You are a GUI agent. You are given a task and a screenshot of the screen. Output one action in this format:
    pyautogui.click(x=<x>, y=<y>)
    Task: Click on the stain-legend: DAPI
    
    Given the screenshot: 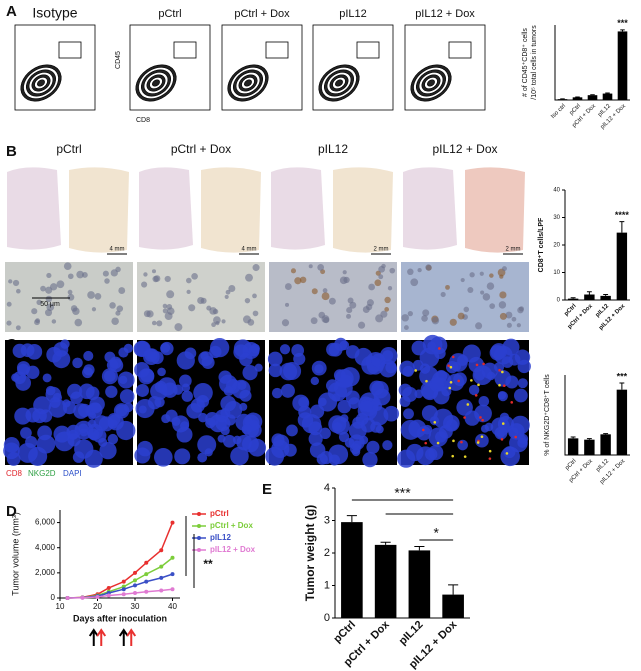 What is the action you would take?
    pyautogui.click(x=72, y=473)
    